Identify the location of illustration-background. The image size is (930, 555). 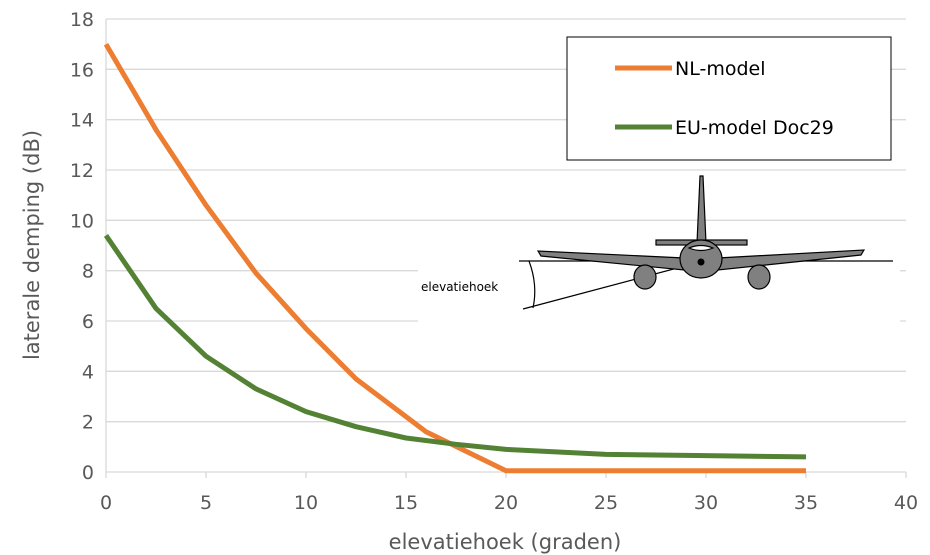
(659, 277).